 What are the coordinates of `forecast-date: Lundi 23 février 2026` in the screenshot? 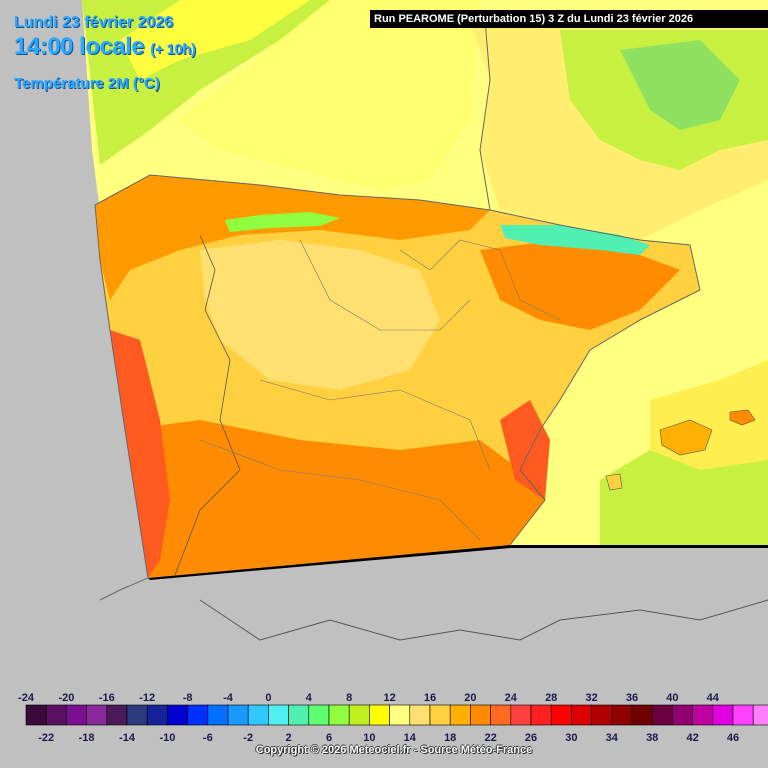 It's located at (94, 22).